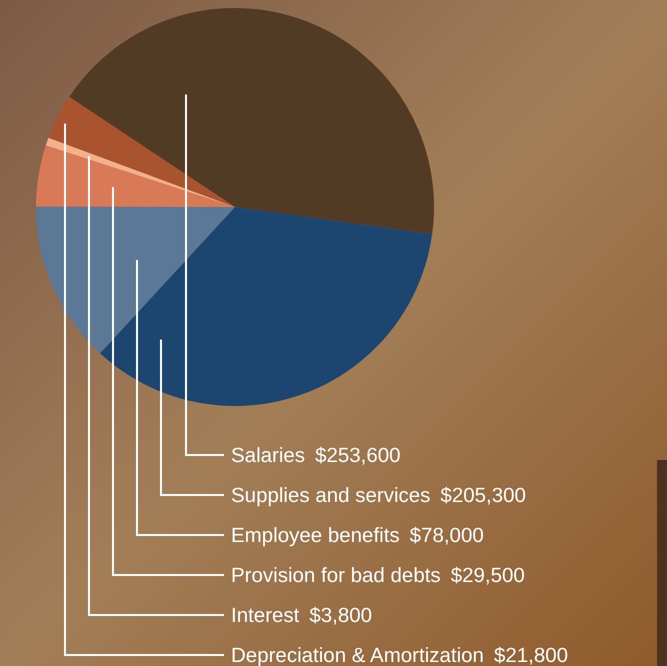 The height and width of the screenshot is (666, 667). Describe the element at coordinates (531, 655) in the screenshot. I see `data-label: $21,800` at that location.